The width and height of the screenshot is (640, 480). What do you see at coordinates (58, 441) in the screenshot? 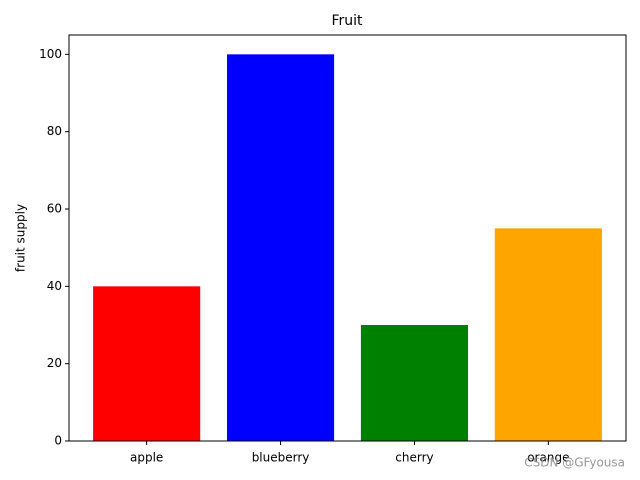
I see `y-tick-label: 0` at bounding box center [58, 441].